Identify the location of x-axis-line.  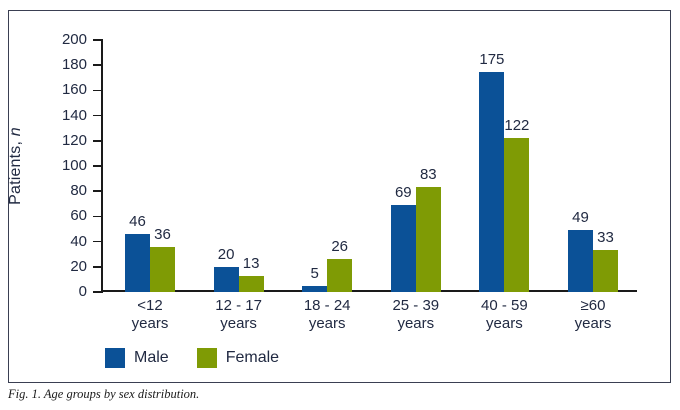
(369, 291).